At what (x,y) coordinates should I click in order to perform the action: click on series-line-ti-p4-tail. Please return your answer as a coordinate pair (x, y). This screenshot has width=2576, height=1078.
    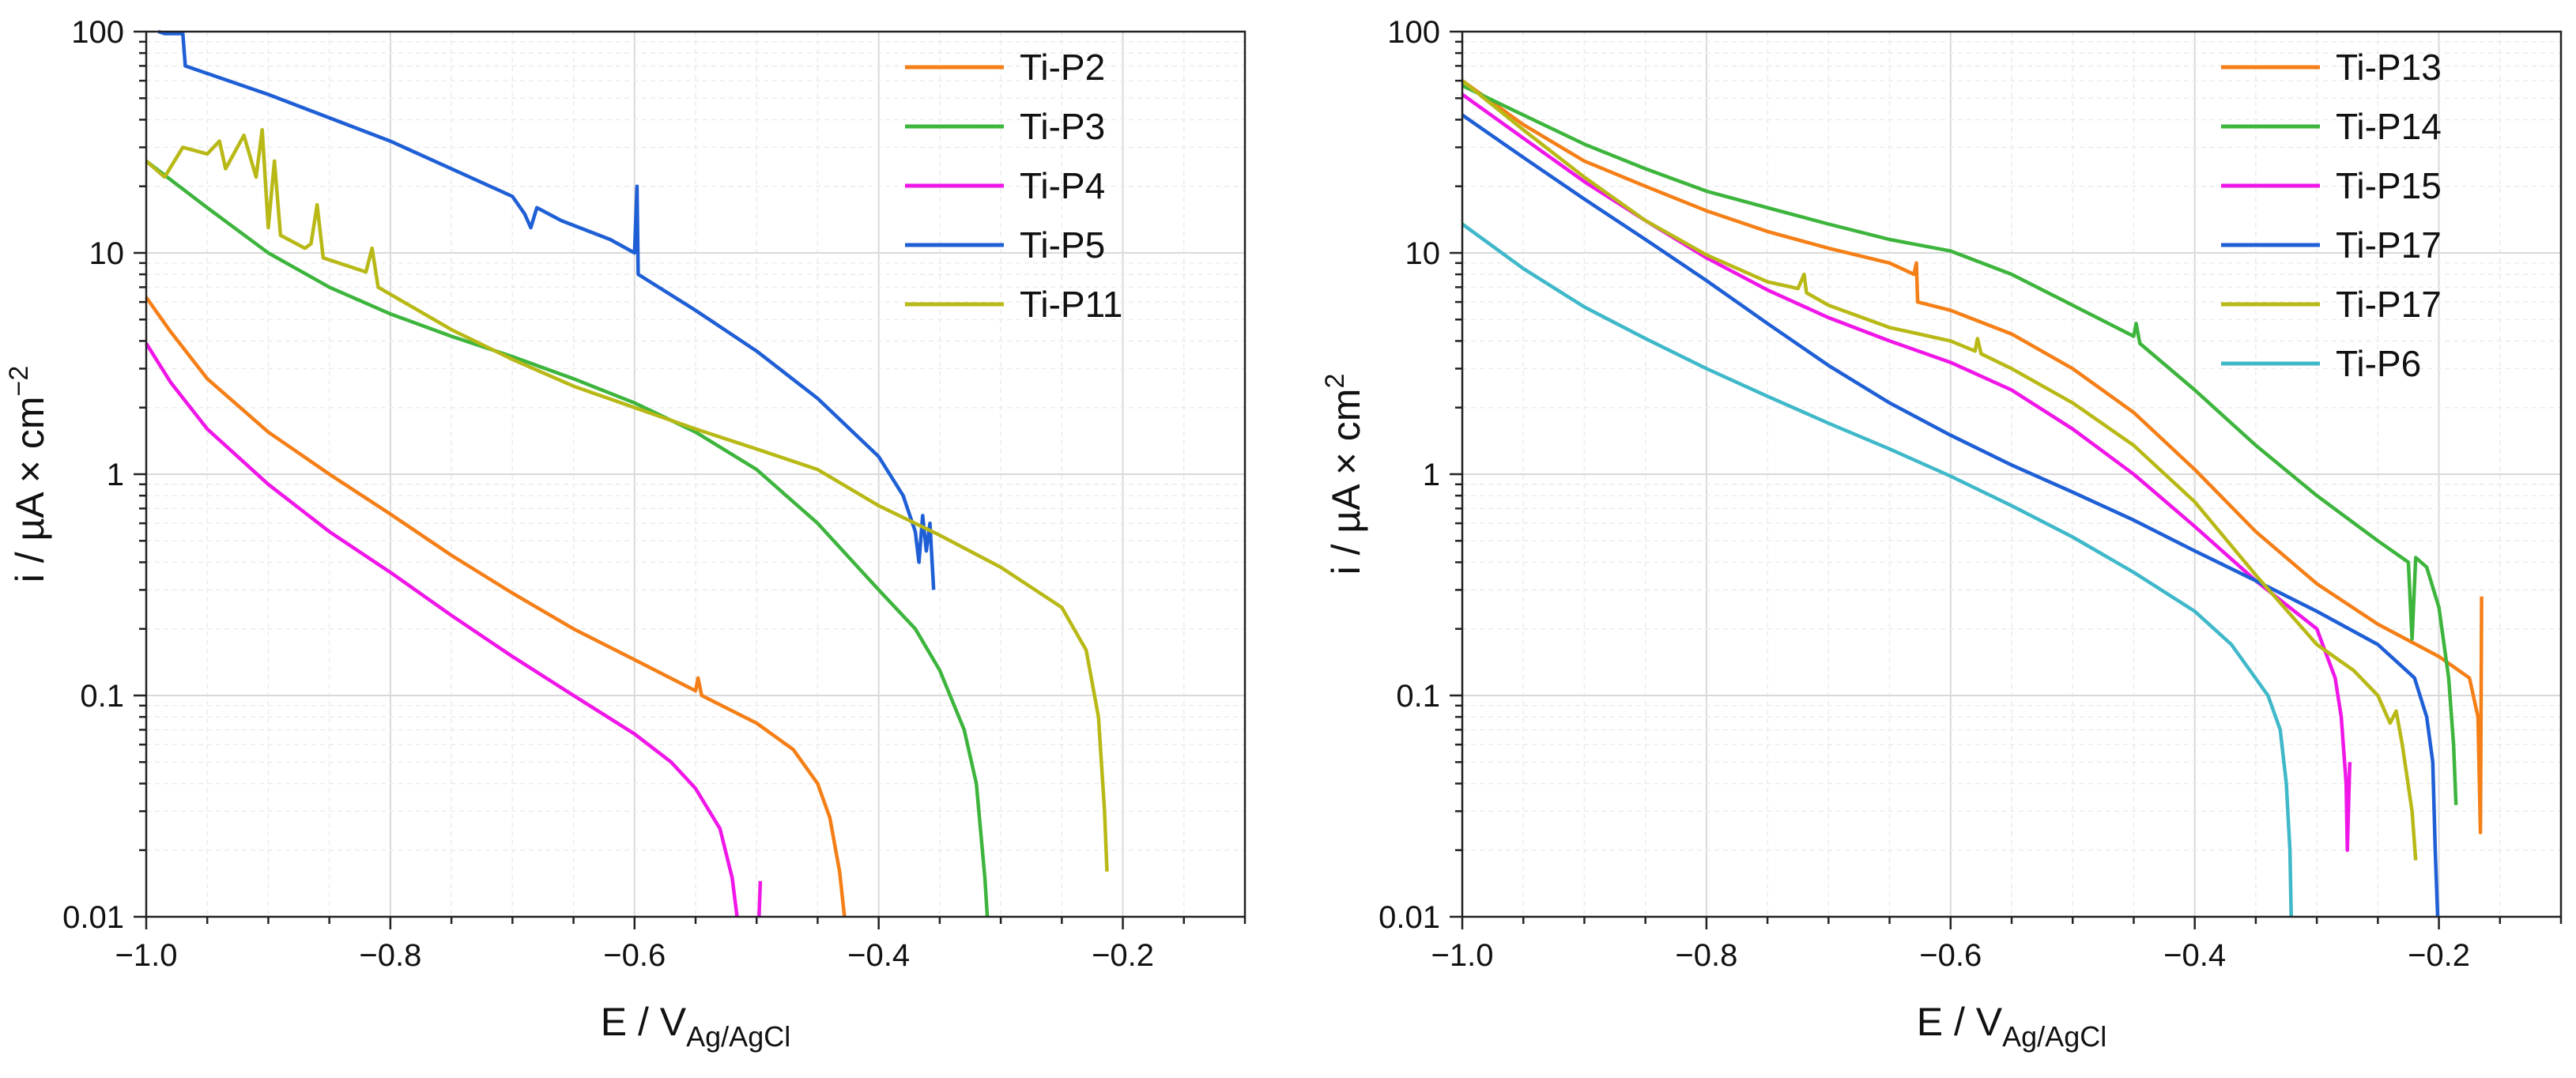
    Looking at the image, I should click on (760, 899).